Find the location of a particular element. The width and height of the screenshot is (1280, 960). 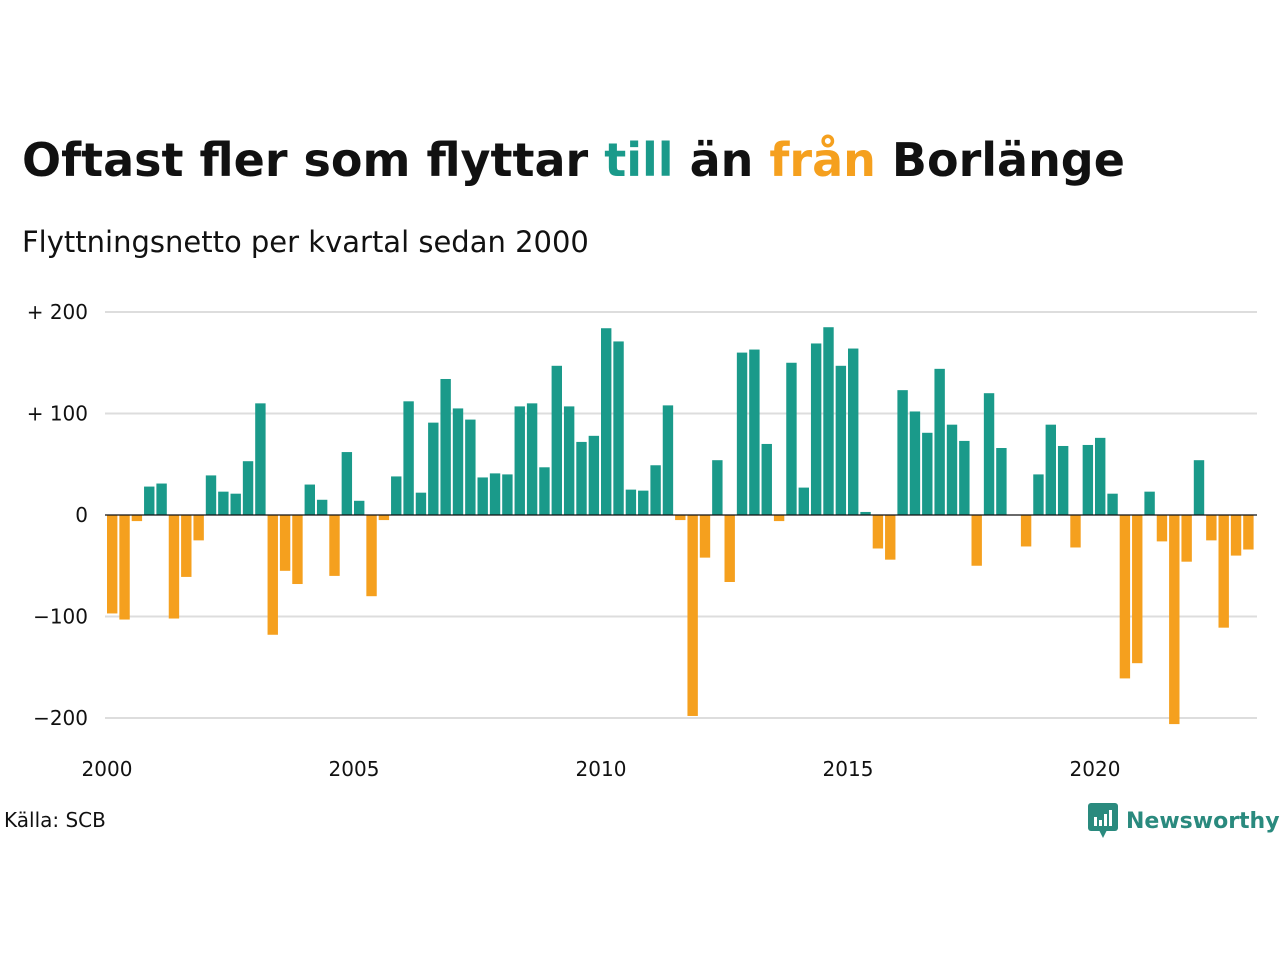

chart-subtitle: Flyttningsnetto per kvartal sedan 2000 is located at coordinates (305, 242).